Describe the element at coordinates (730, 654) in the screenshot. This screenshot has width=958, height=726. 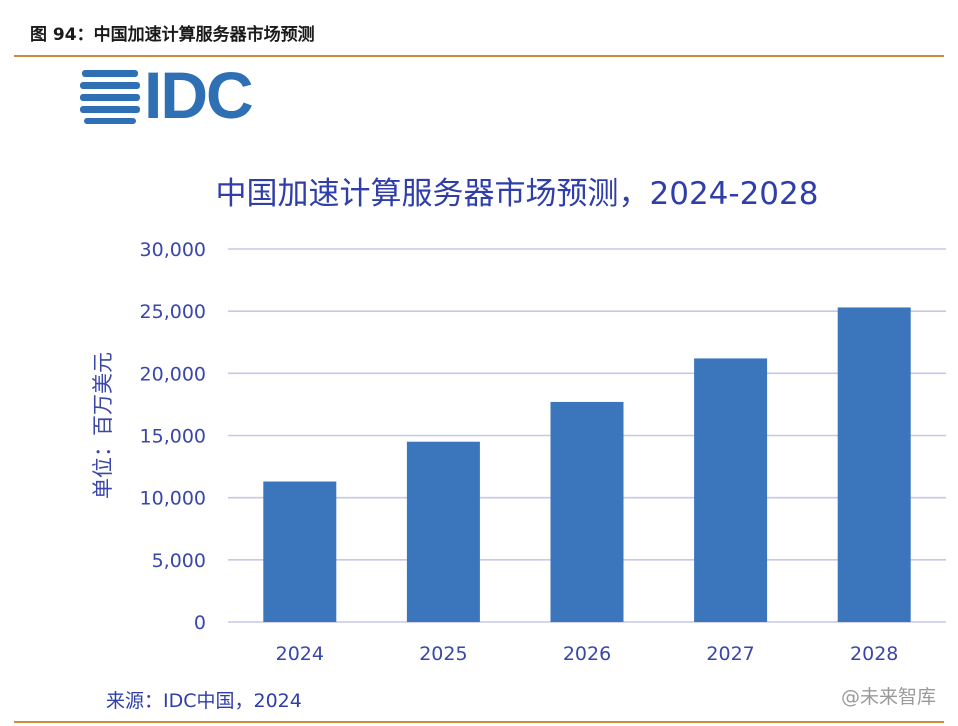
I see `x-tick-label: 2027` at that location.